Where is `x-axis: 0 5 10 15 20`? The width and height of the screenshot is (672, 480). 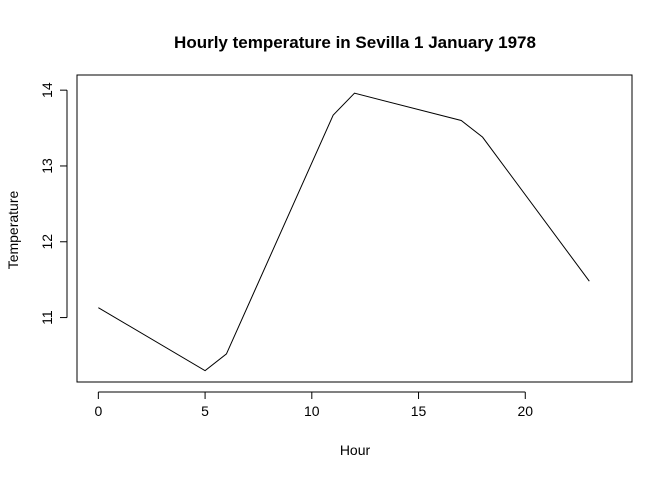 x-axis: 0 5 10 15 20 is located at coordinates (313, 405).